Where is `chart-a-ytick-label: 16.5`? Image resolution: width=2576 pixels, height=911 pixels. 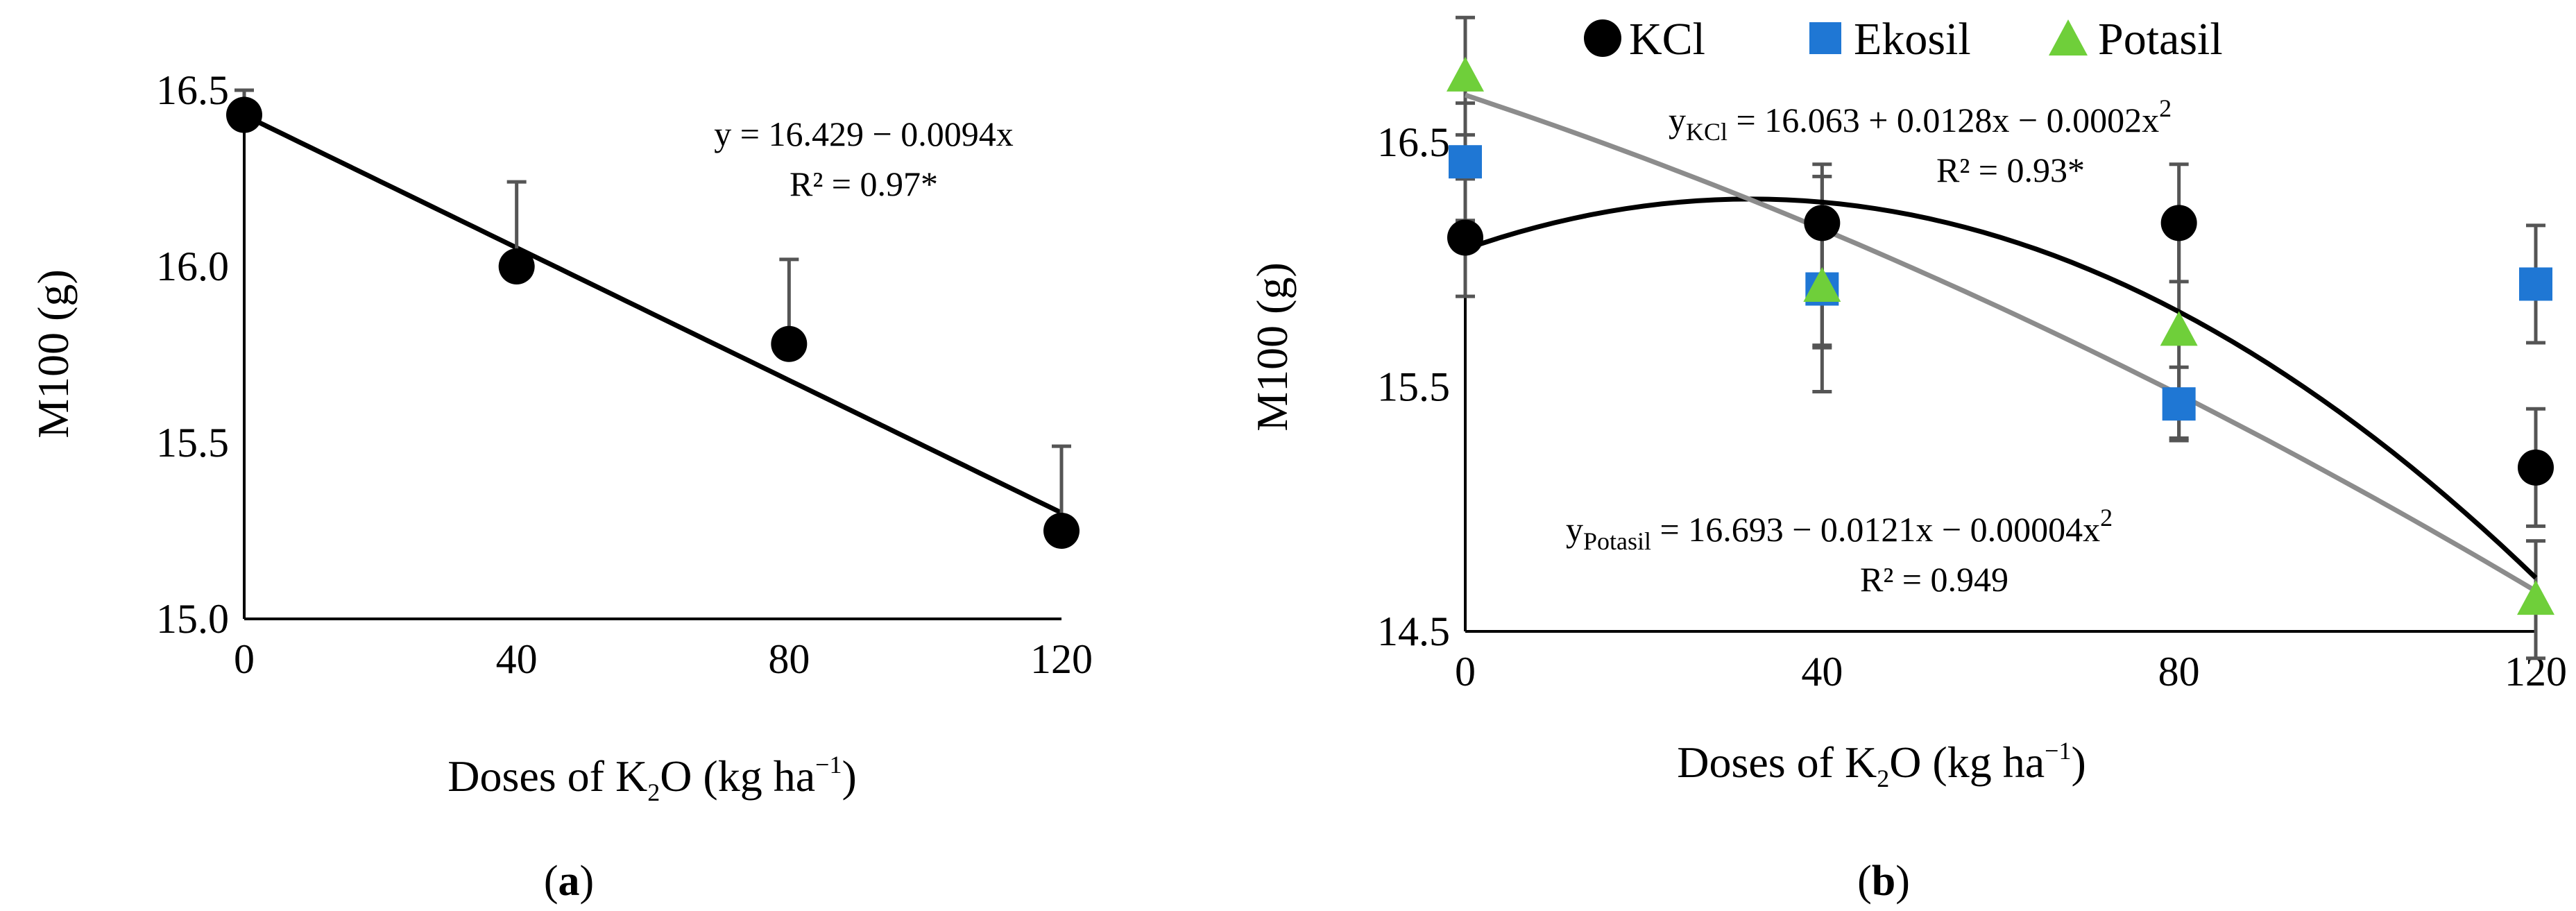 chart-a-ytick-label: 16.5 is located at coordinates (192, 90).